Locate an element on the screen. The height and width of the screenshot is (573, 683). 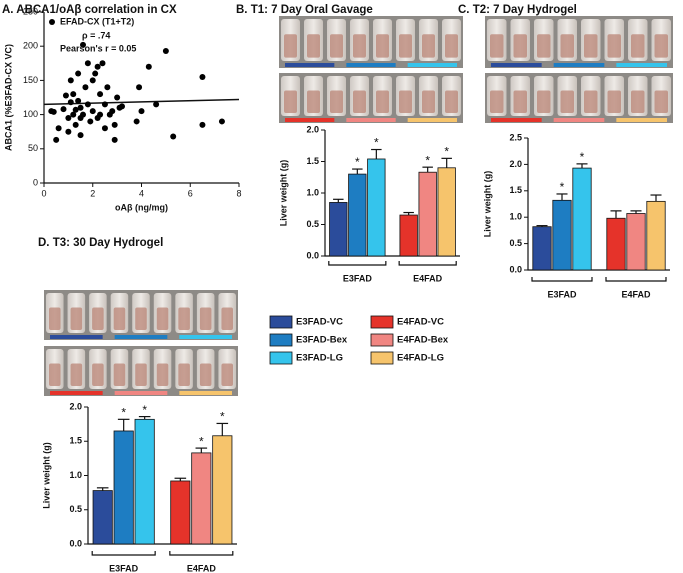
y-tick-label: 200 is located at coordinates (30, 46).